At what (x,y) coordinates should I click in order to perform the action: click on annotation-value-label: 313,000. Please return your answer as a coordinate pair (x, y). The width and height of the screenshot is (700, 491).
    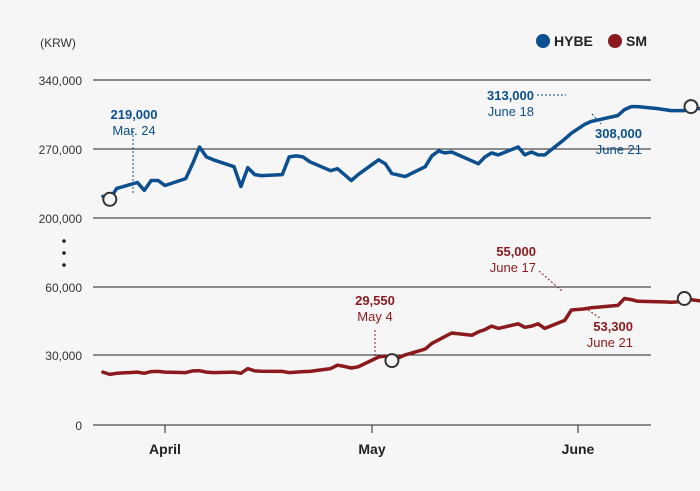
    Looking at the image, I should click on (510, 95).